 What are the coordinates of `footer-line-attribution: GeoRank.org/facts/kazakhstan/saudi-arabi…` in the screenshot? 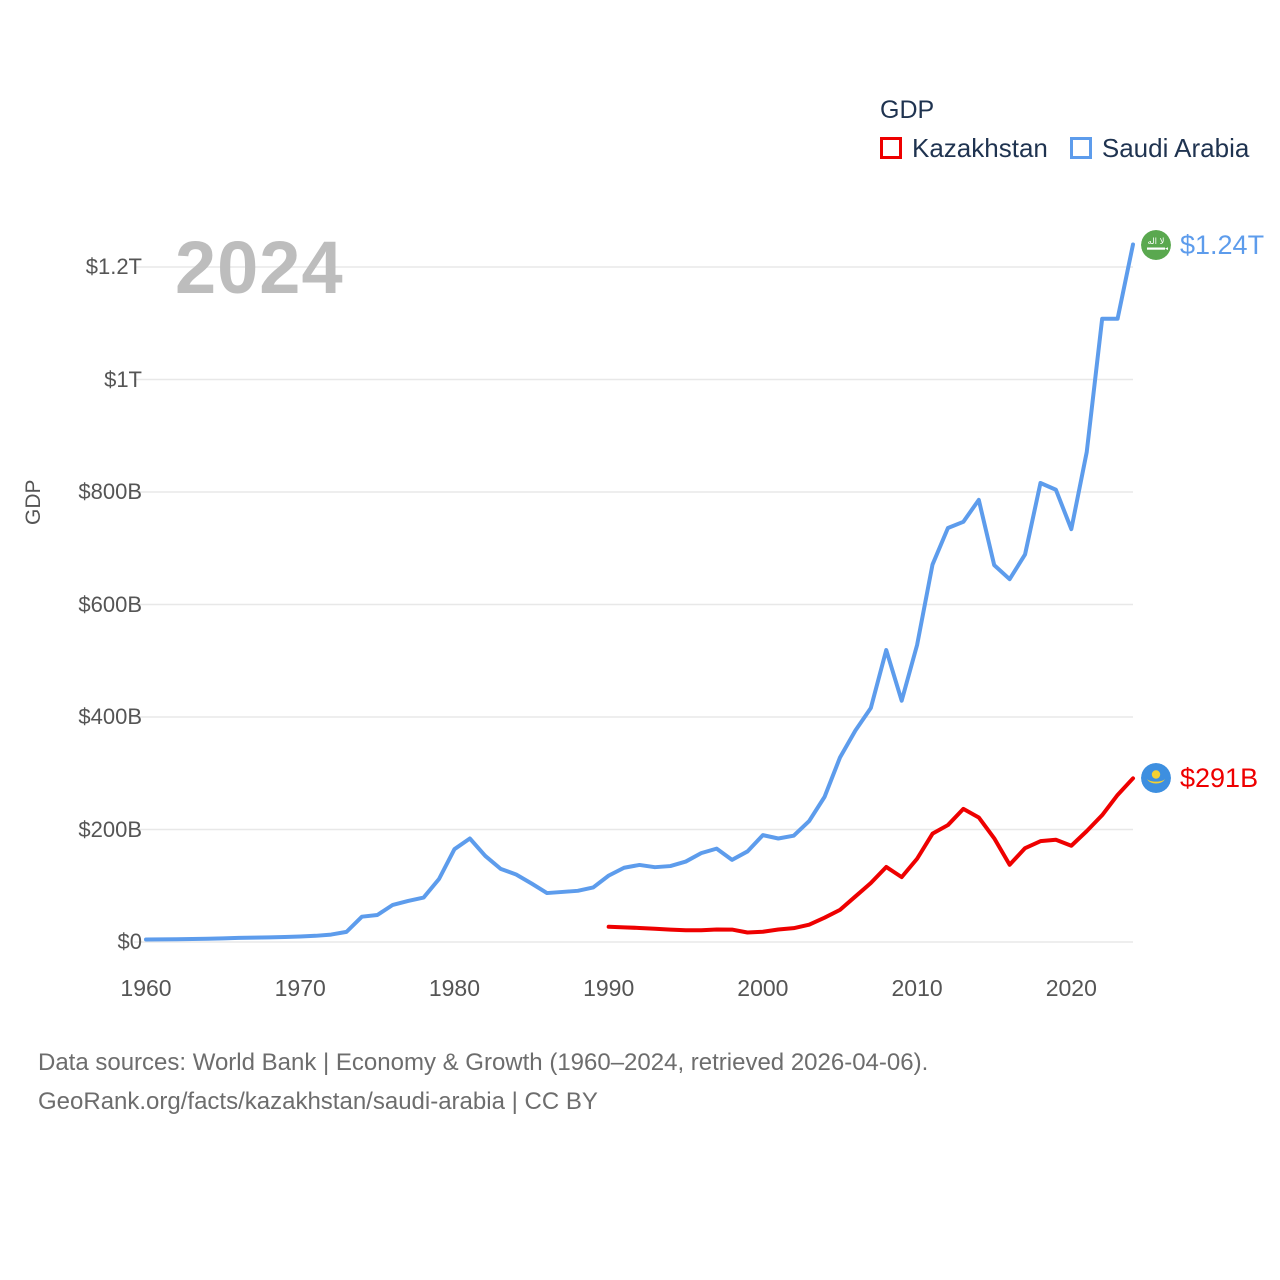 It's located at (318, 1101).